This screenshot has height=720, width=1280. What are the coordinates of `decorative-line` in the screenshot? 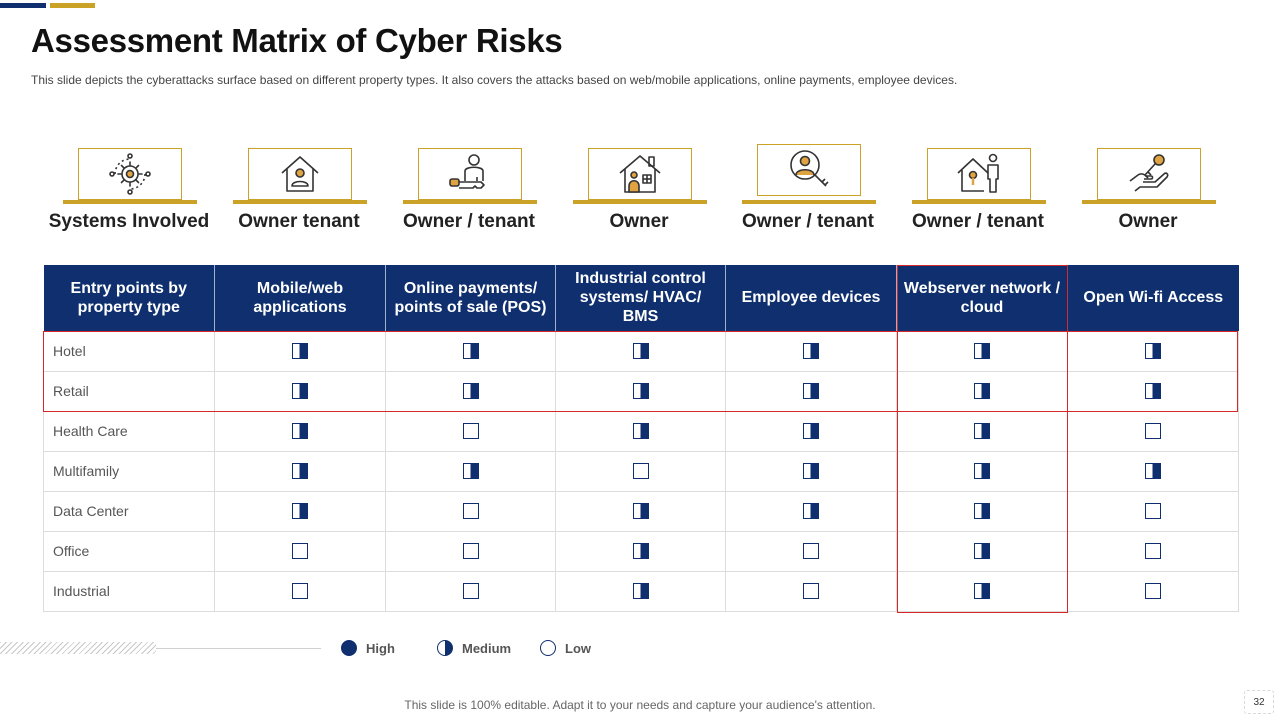 It's located at (238, 648).